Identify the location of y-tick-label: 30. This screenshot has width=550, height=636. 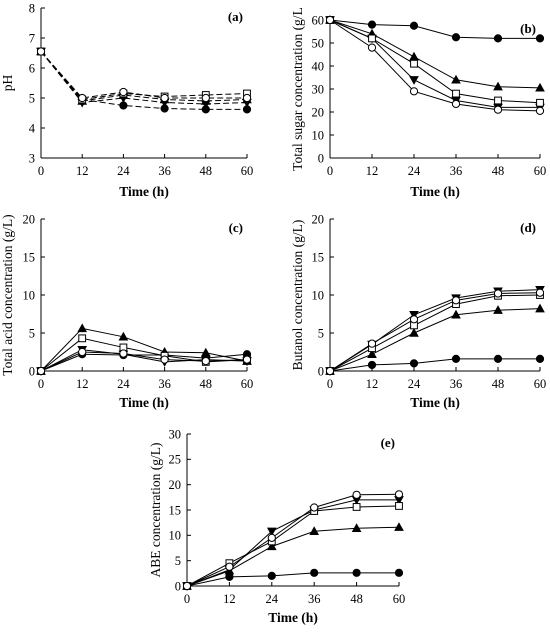
(318, 89).